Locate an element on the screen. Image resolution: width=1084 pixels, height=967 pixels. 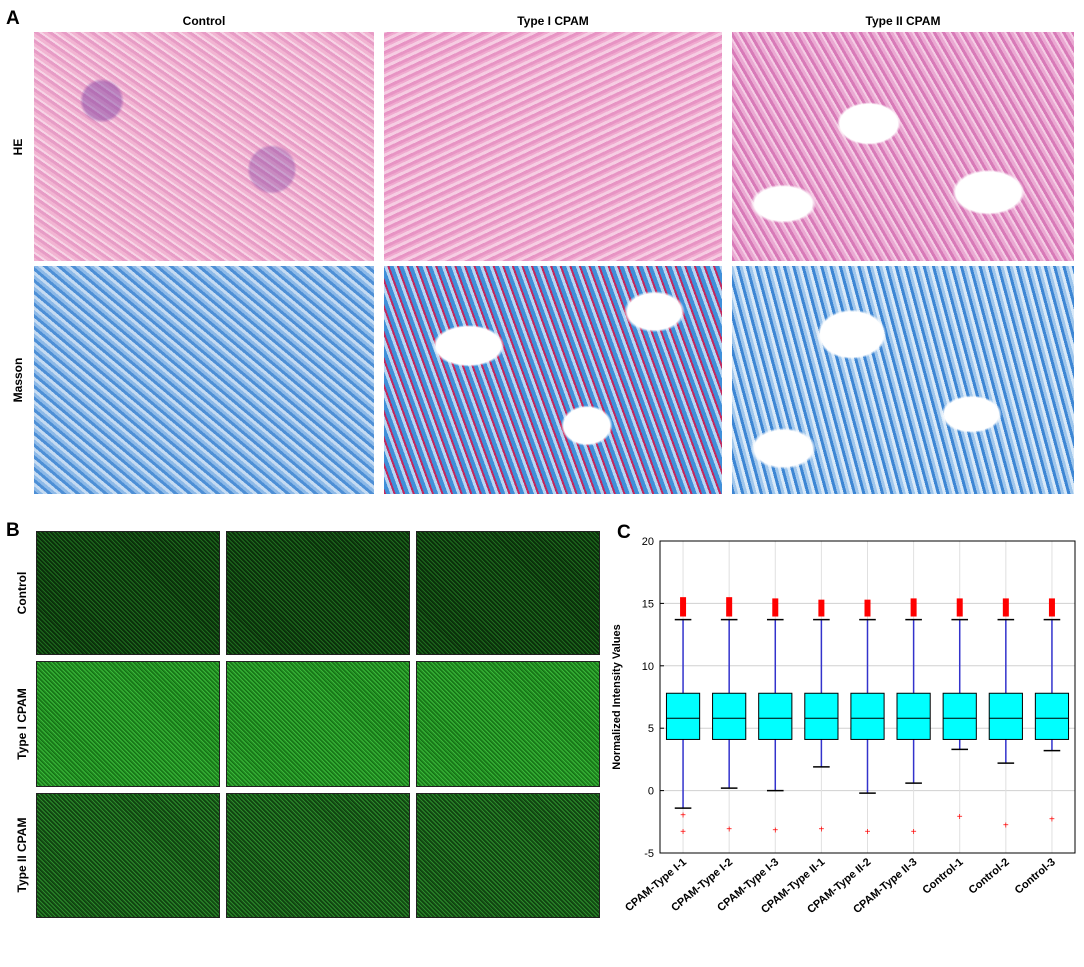
masson-control-image is located at coordinates (204, 380).